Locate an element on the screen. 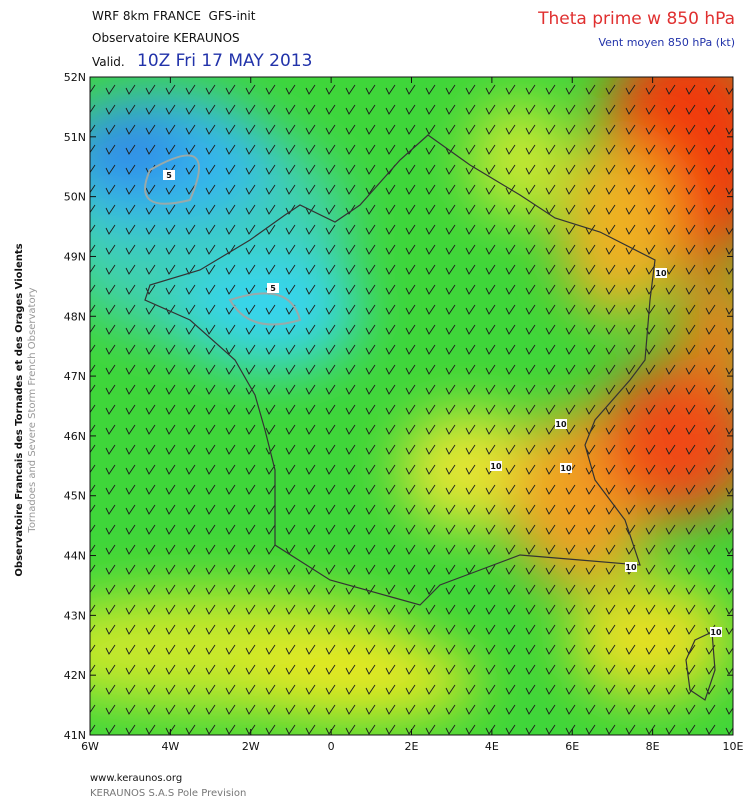  lon-label: 8E is located at coordinates (653, 746).